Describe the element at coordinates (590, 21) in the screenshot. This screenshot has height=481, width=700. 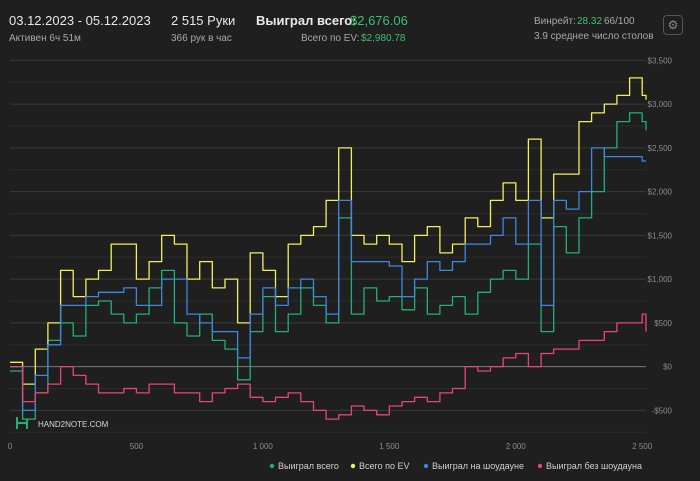
I see `winrate-value: 28.32` at that location.